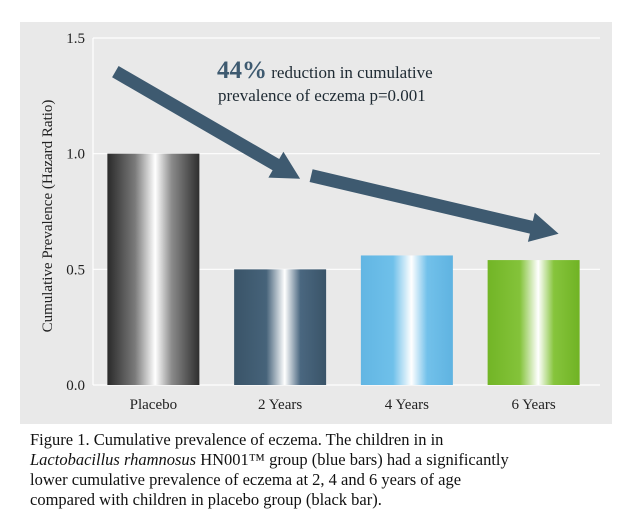  Describe the element at coordinates (322, 95) in the screenshot. I see `annotation-line-2: prevalence of eczema p=0.001` at that location.